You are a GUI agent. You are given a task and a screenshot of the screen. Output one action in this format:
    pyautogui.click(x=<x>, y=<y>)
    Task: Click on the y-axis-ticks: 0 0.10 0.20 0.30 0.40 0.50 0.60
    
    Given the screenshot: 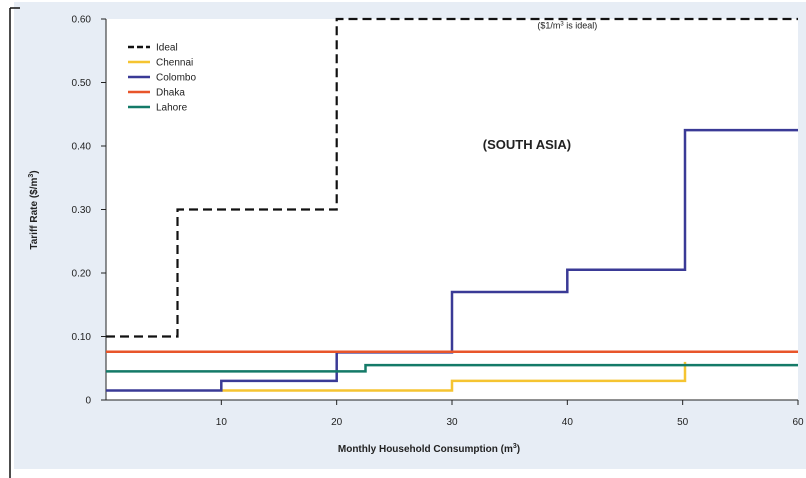 What is the action you would take?
    pyautogui.click(x=89, y=211)
    